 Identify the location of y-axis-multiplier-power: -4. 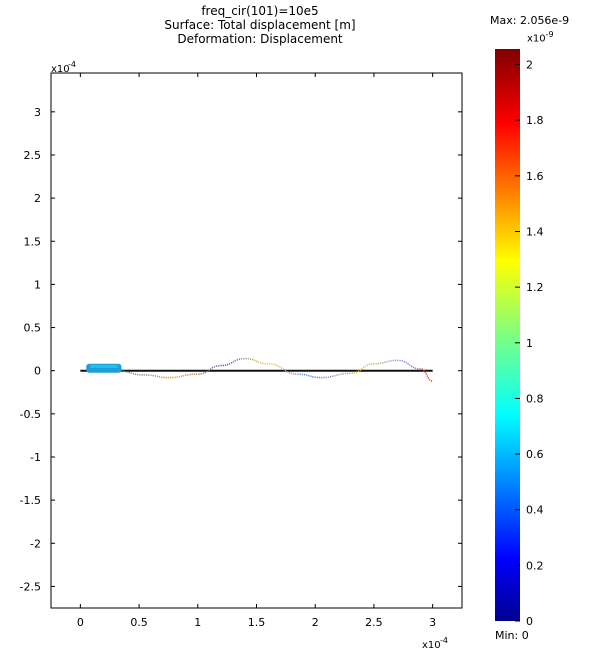
(72, 64).